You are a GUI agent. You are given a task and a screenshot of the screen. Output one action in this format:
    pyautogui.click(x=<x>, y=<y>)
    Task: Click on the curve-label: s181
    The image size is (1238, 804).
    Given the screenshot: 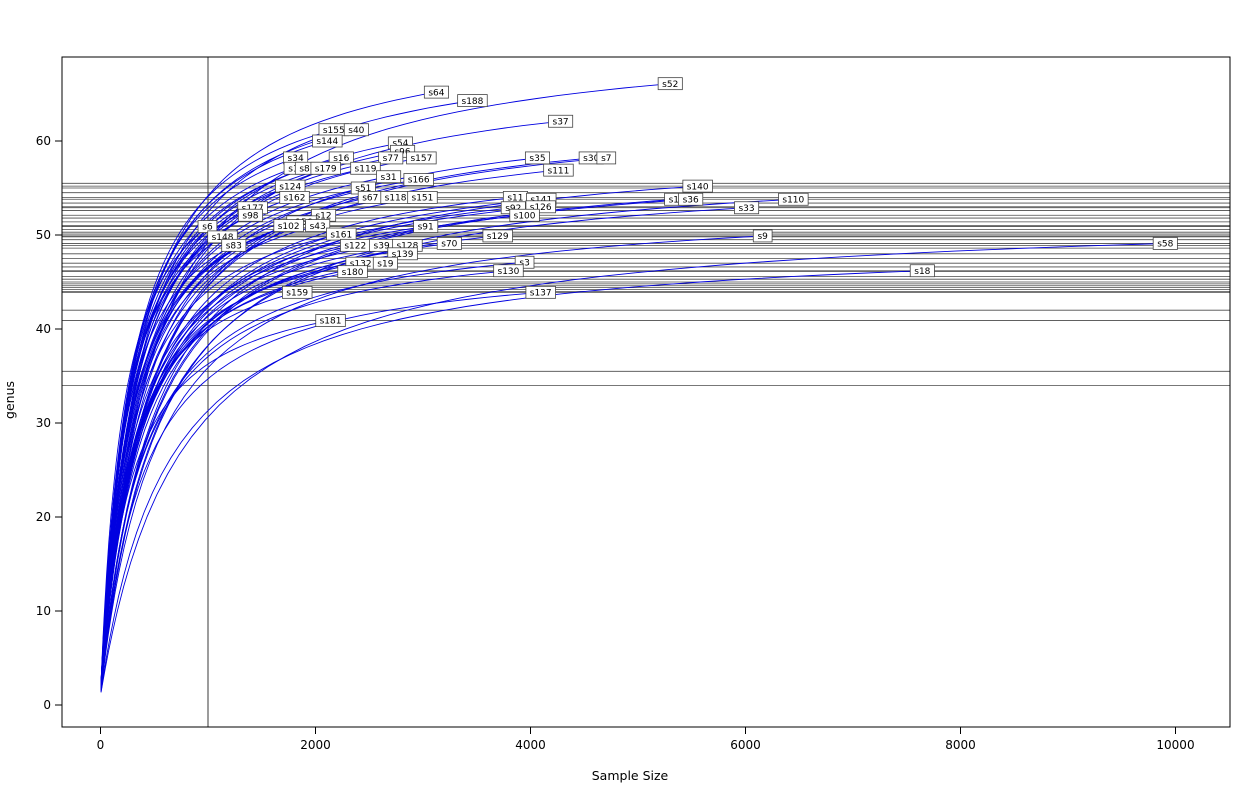 What is the action you would take?
    pyautogui.click(x=331, y=322)
    